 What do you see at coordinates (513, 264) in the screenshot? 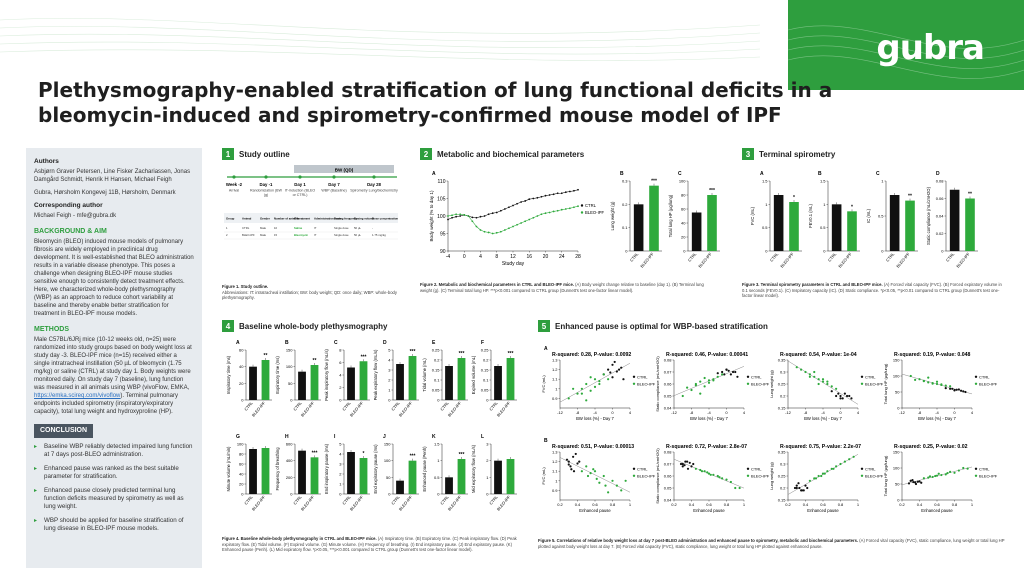
I see `x-axis-label: Study day` at bounding box center [513, 264].